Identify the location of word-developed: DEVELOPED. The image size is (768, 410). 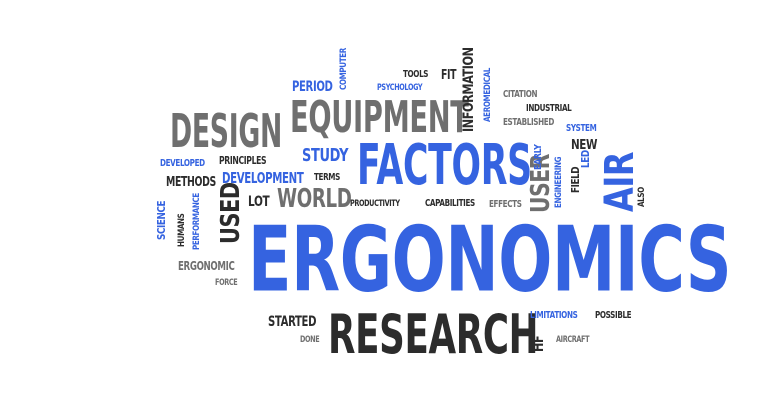
(182, 163).